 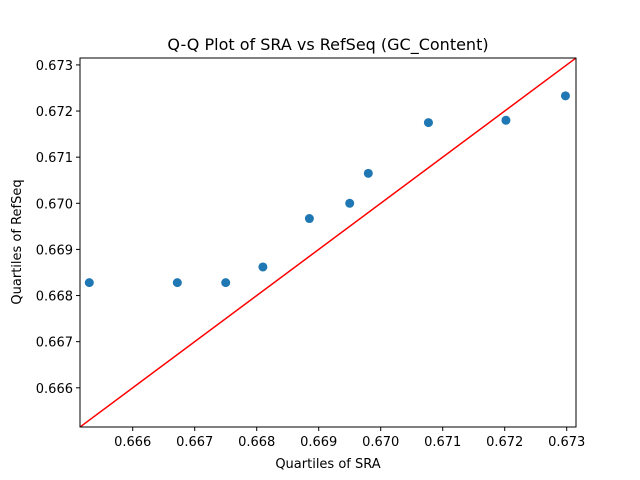 I want to click on y-tick-label: 0.666, so click(x=54, y=389).